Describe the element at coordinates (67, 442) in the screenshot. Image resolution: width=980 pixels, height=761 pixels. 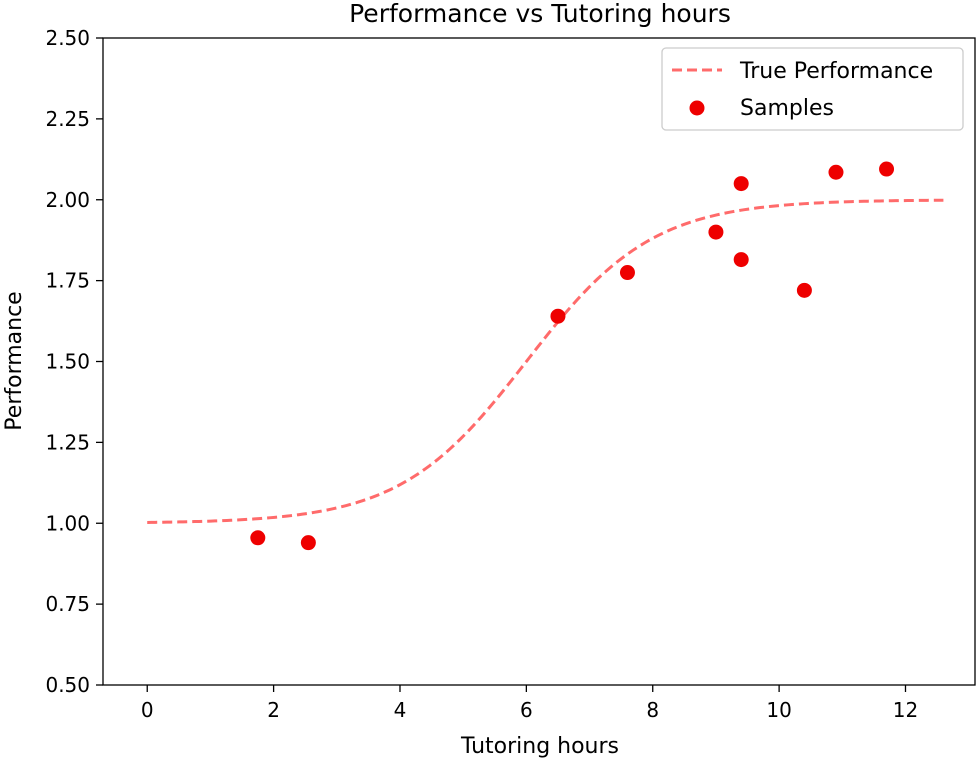
I see `y-tick-label: 1.25` at that location.